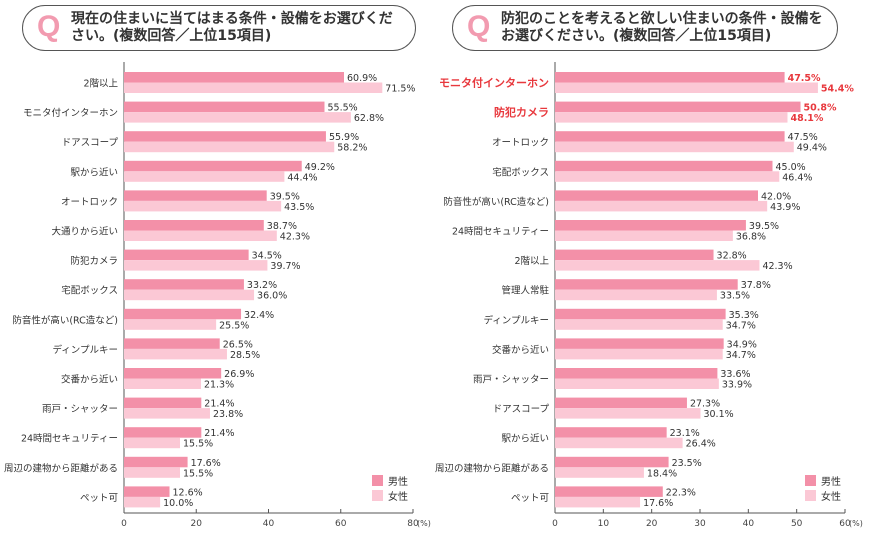 The height and width of the screenshot is (539, 870). What do you see at coordinates (362, 78) in the screenshot?
I see `data-label: 60.9%` at bounding box center [362, 78].